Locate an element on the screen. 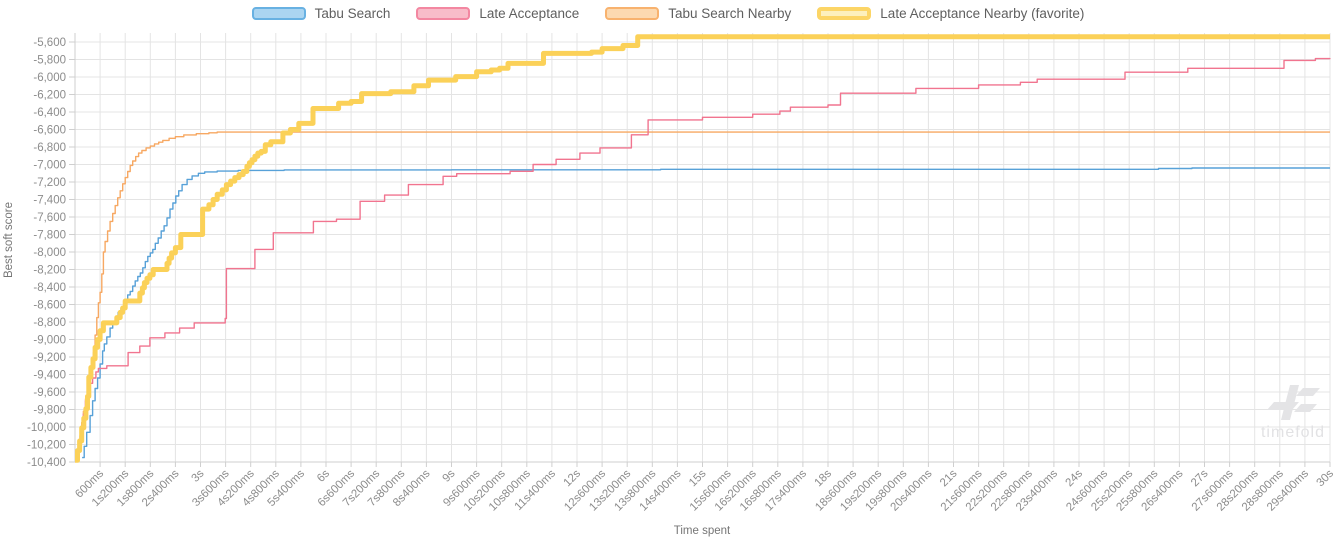 This screenshot has height=542, width=1336. legend-label: Tabu Search is located at coordinates (352, 13).